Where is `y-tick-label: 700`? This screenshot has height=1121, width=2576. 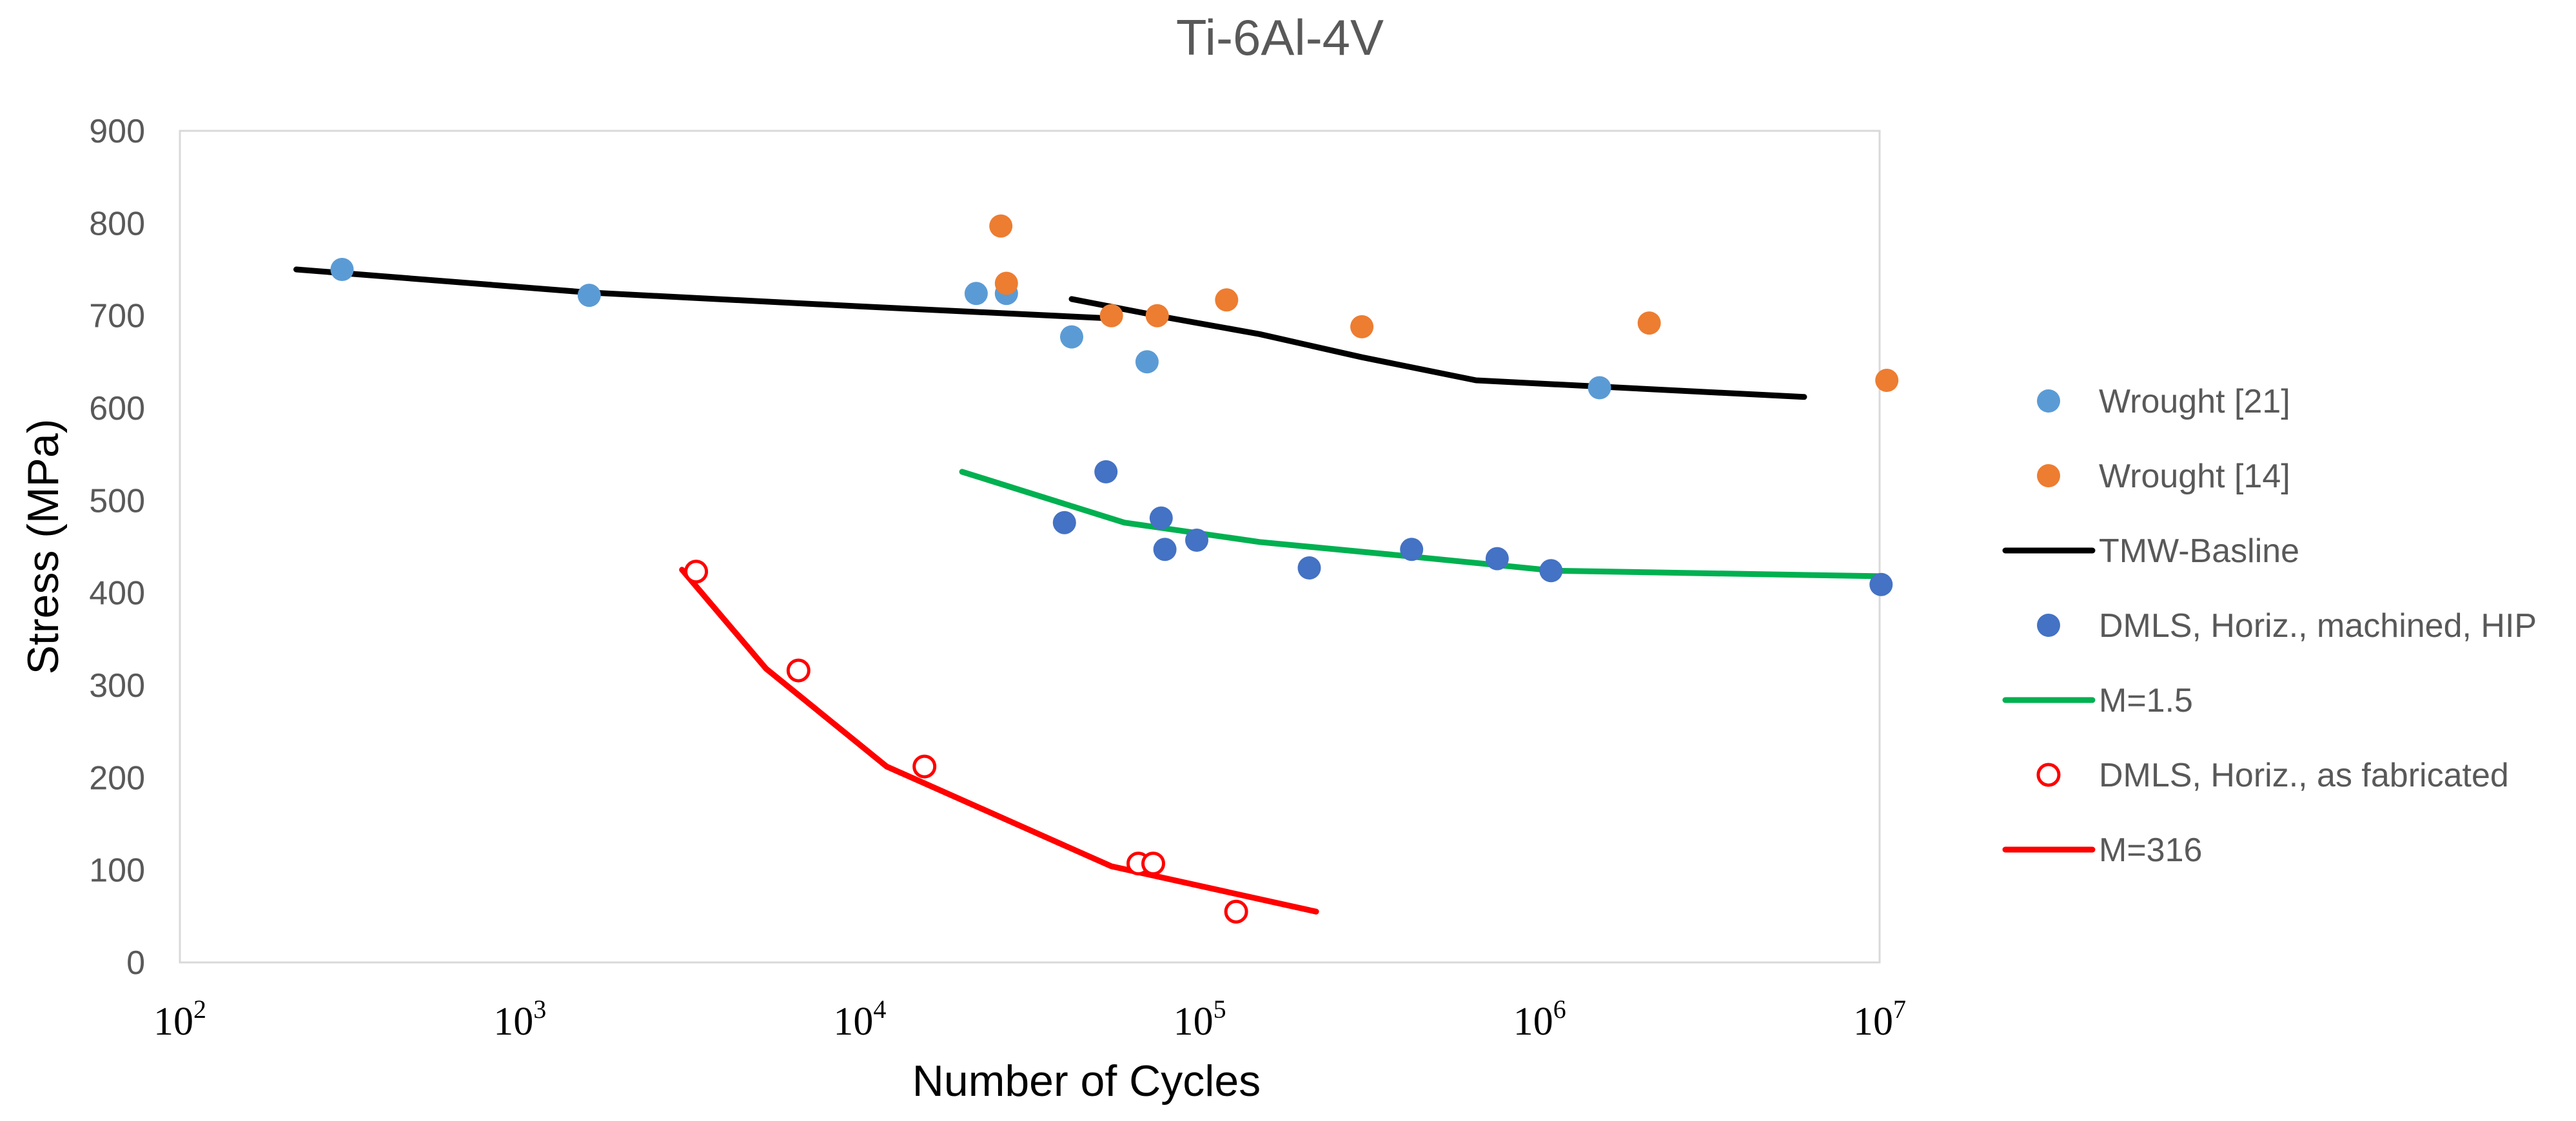 y-tick-label: 700 is located at coordinates (117, 316).